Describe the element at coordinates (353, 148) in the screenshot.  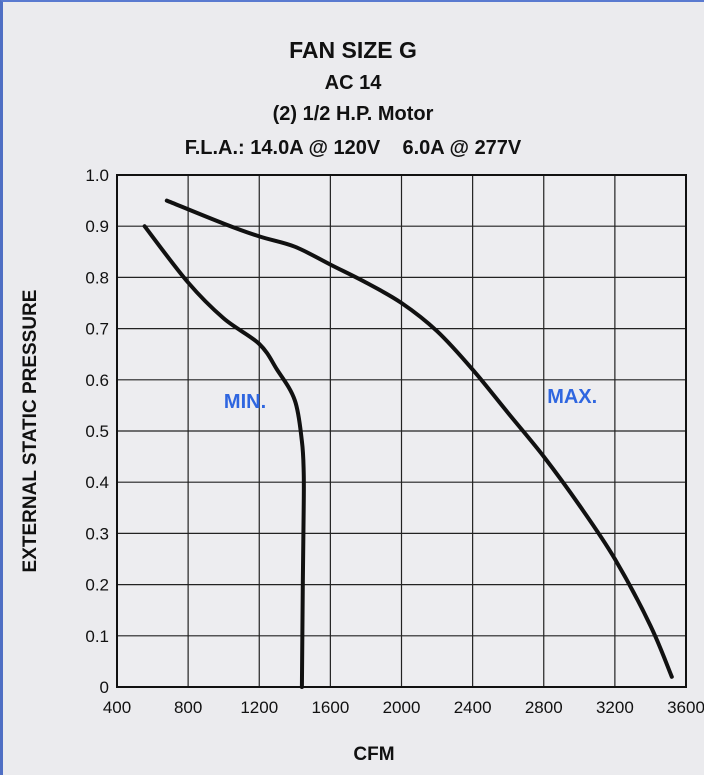
I see `chart-subtitle-fla: F.L.A.: 14.0A @ 120V 6.0A @ 277V` at that location.